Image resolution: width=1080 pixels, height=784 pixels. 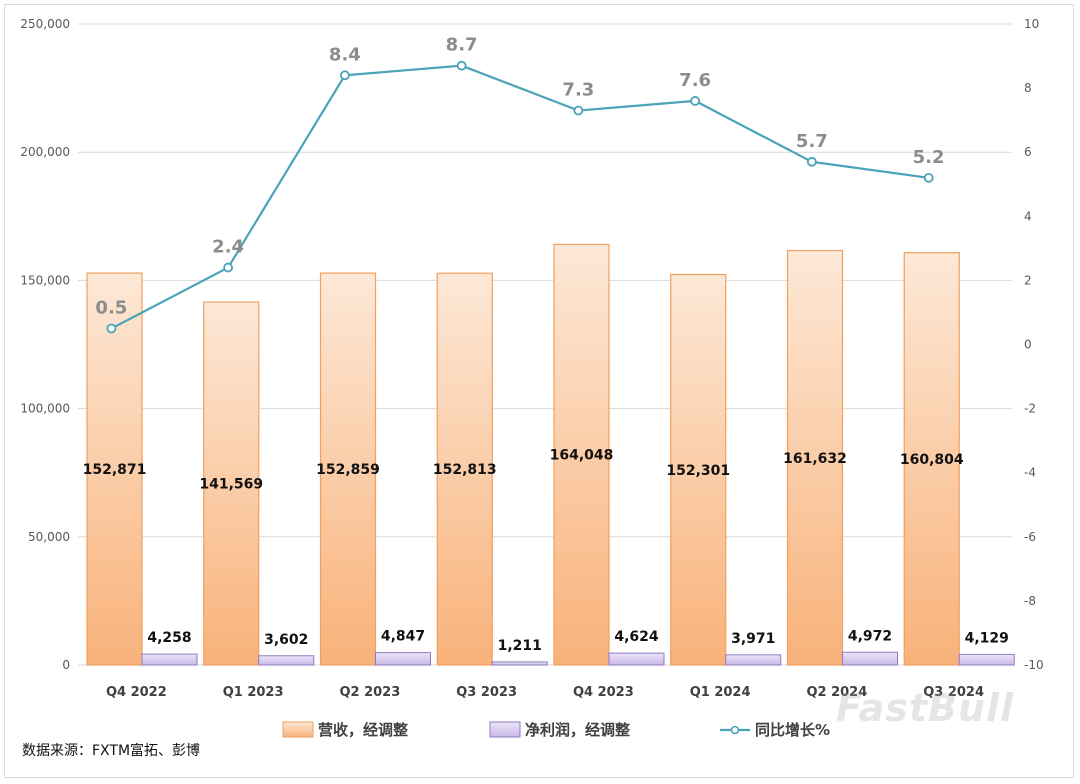 I want to click on profit-value-label: 4,972, so click(x=870, y=636).